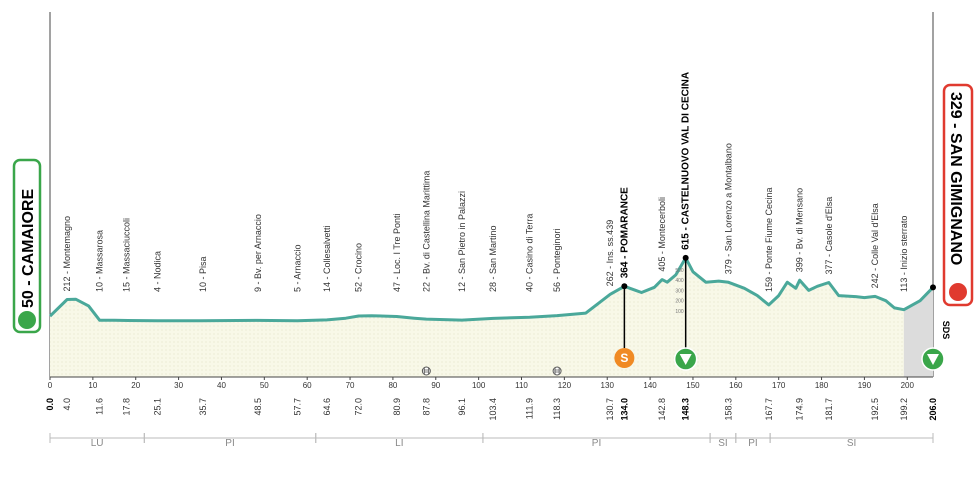  I want to click on y-tick-label: 300, so click(679, 291).